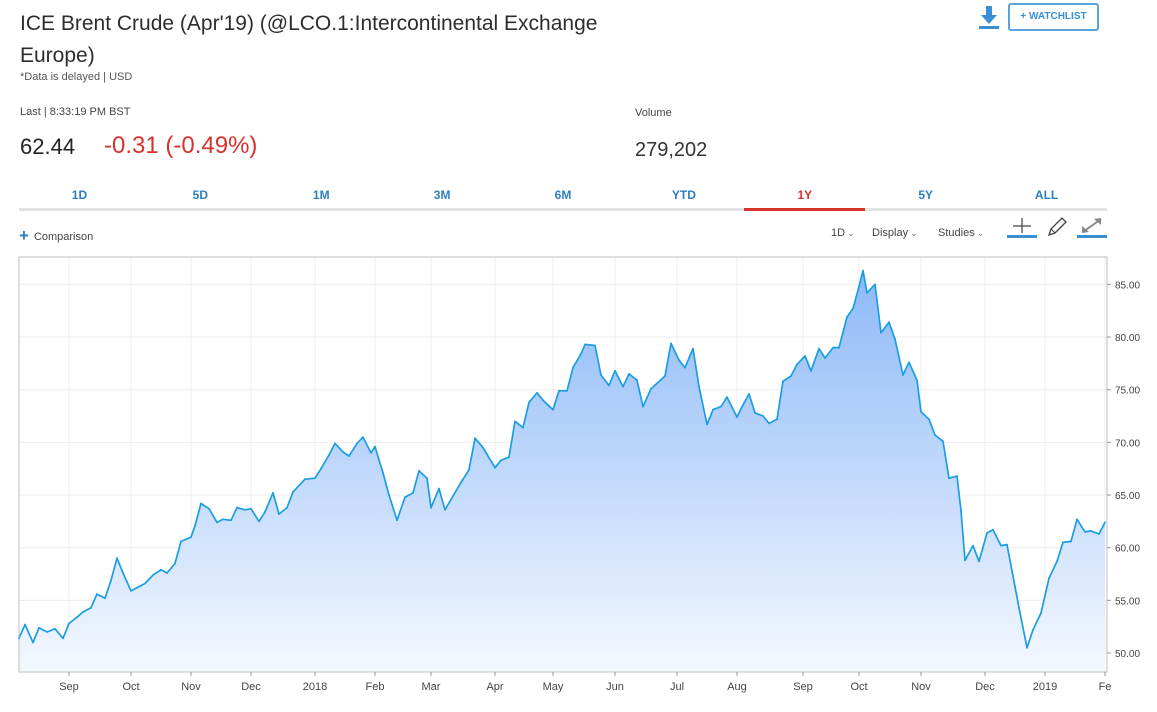  I want to click on interval-dropdown: 1D ⌄, so click(843, 233).